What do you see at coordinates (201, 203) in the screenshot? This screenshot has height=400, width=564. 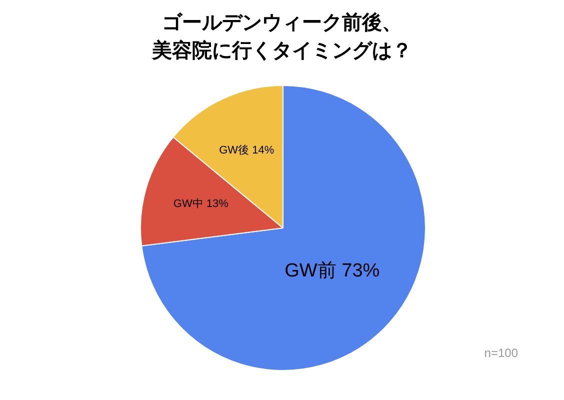 I see `slice-label: GW中 13%` at bounding box center [201, 203].